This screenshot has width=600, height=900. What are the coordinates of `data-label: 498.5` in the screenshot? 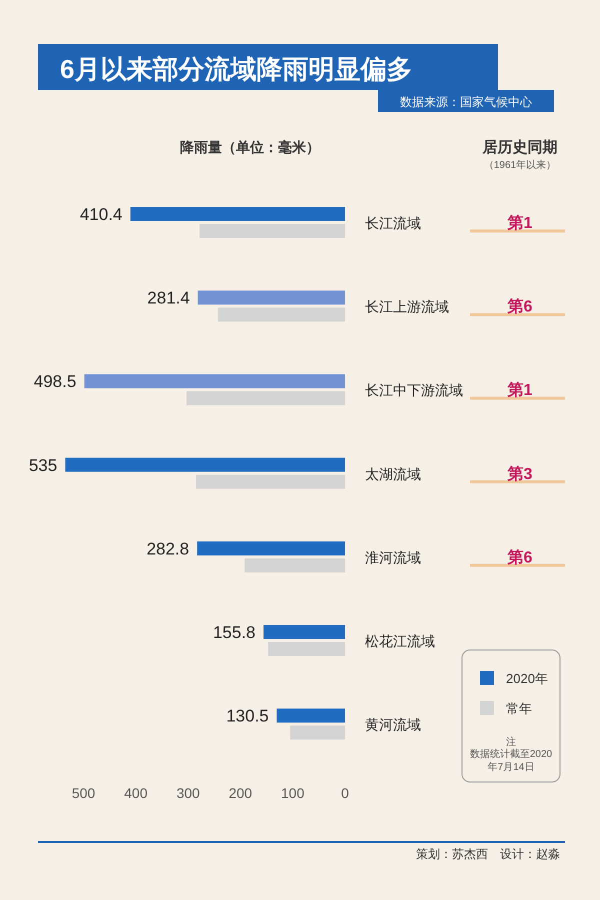 It's located at (55, 382).